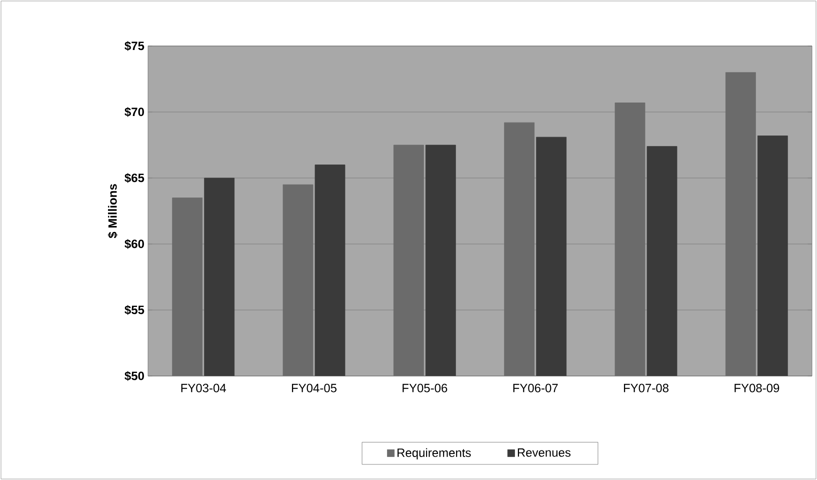  Describe the element at coordinates (134, 46) in the screenshot. I see `y-tick-label: $75` at that location.